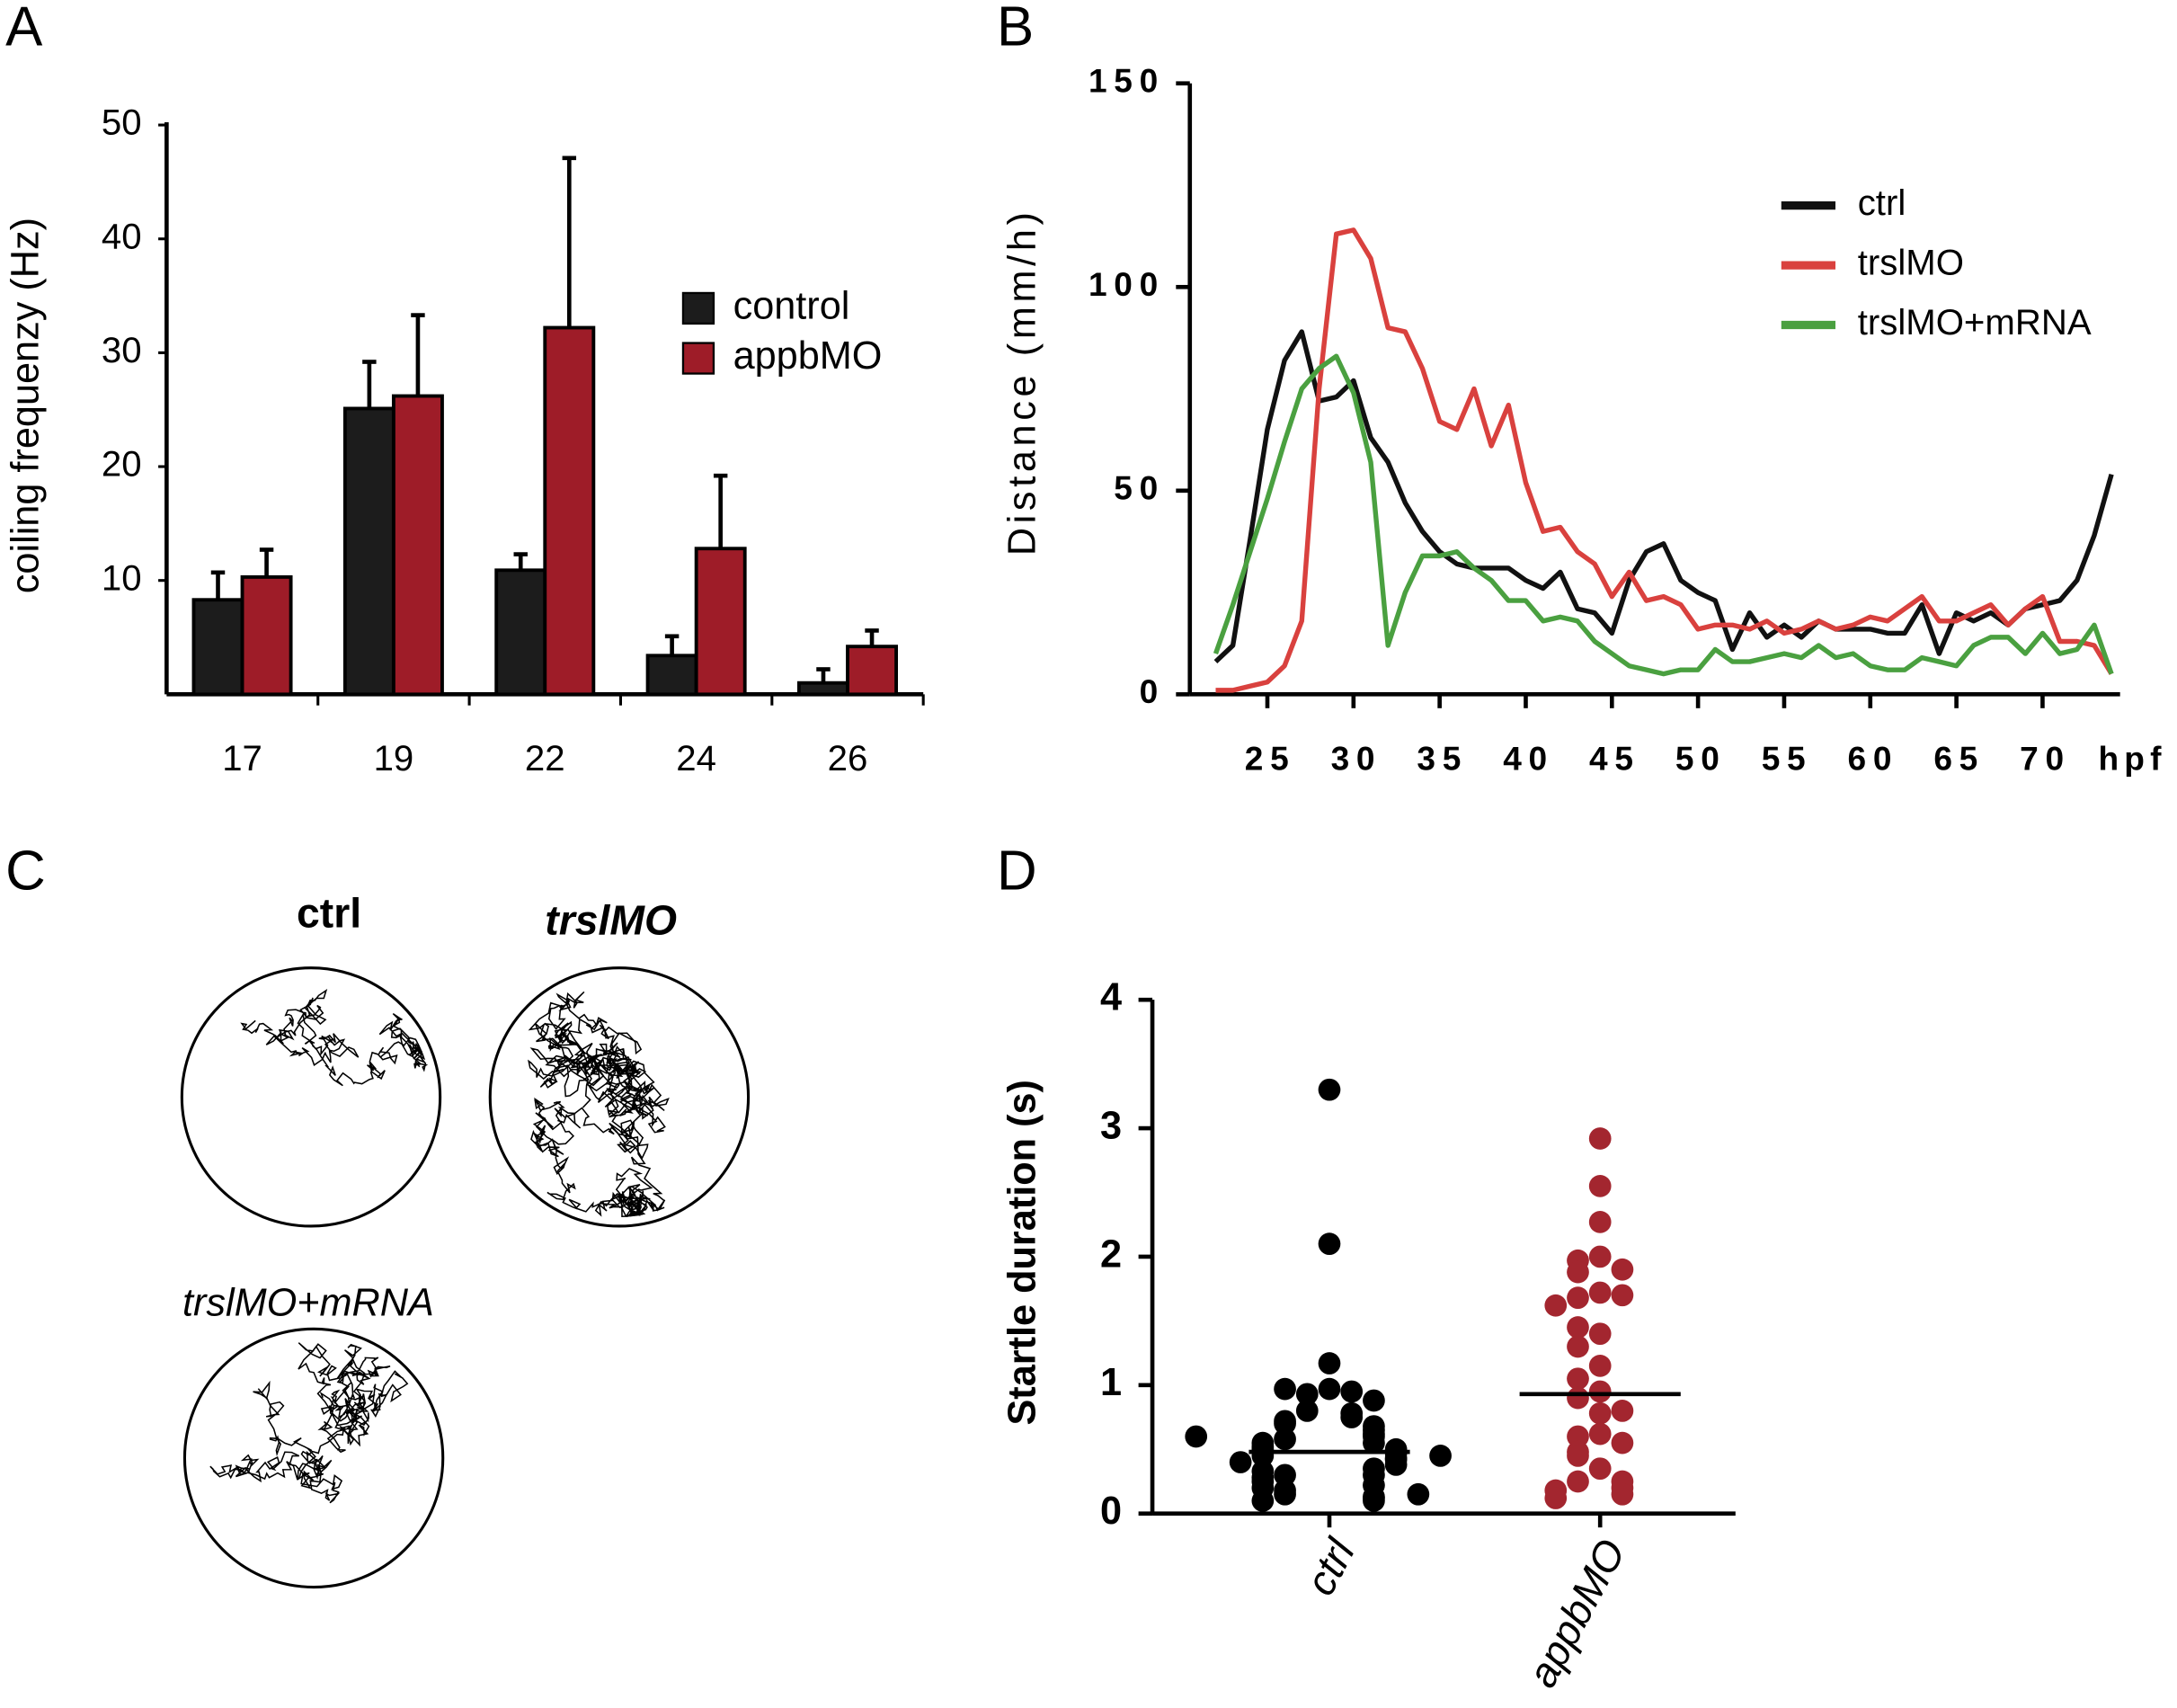 The height and width of the screenshot is (1708, 2177). I want to click on x-tick-label: 40, so click(1528, 758).